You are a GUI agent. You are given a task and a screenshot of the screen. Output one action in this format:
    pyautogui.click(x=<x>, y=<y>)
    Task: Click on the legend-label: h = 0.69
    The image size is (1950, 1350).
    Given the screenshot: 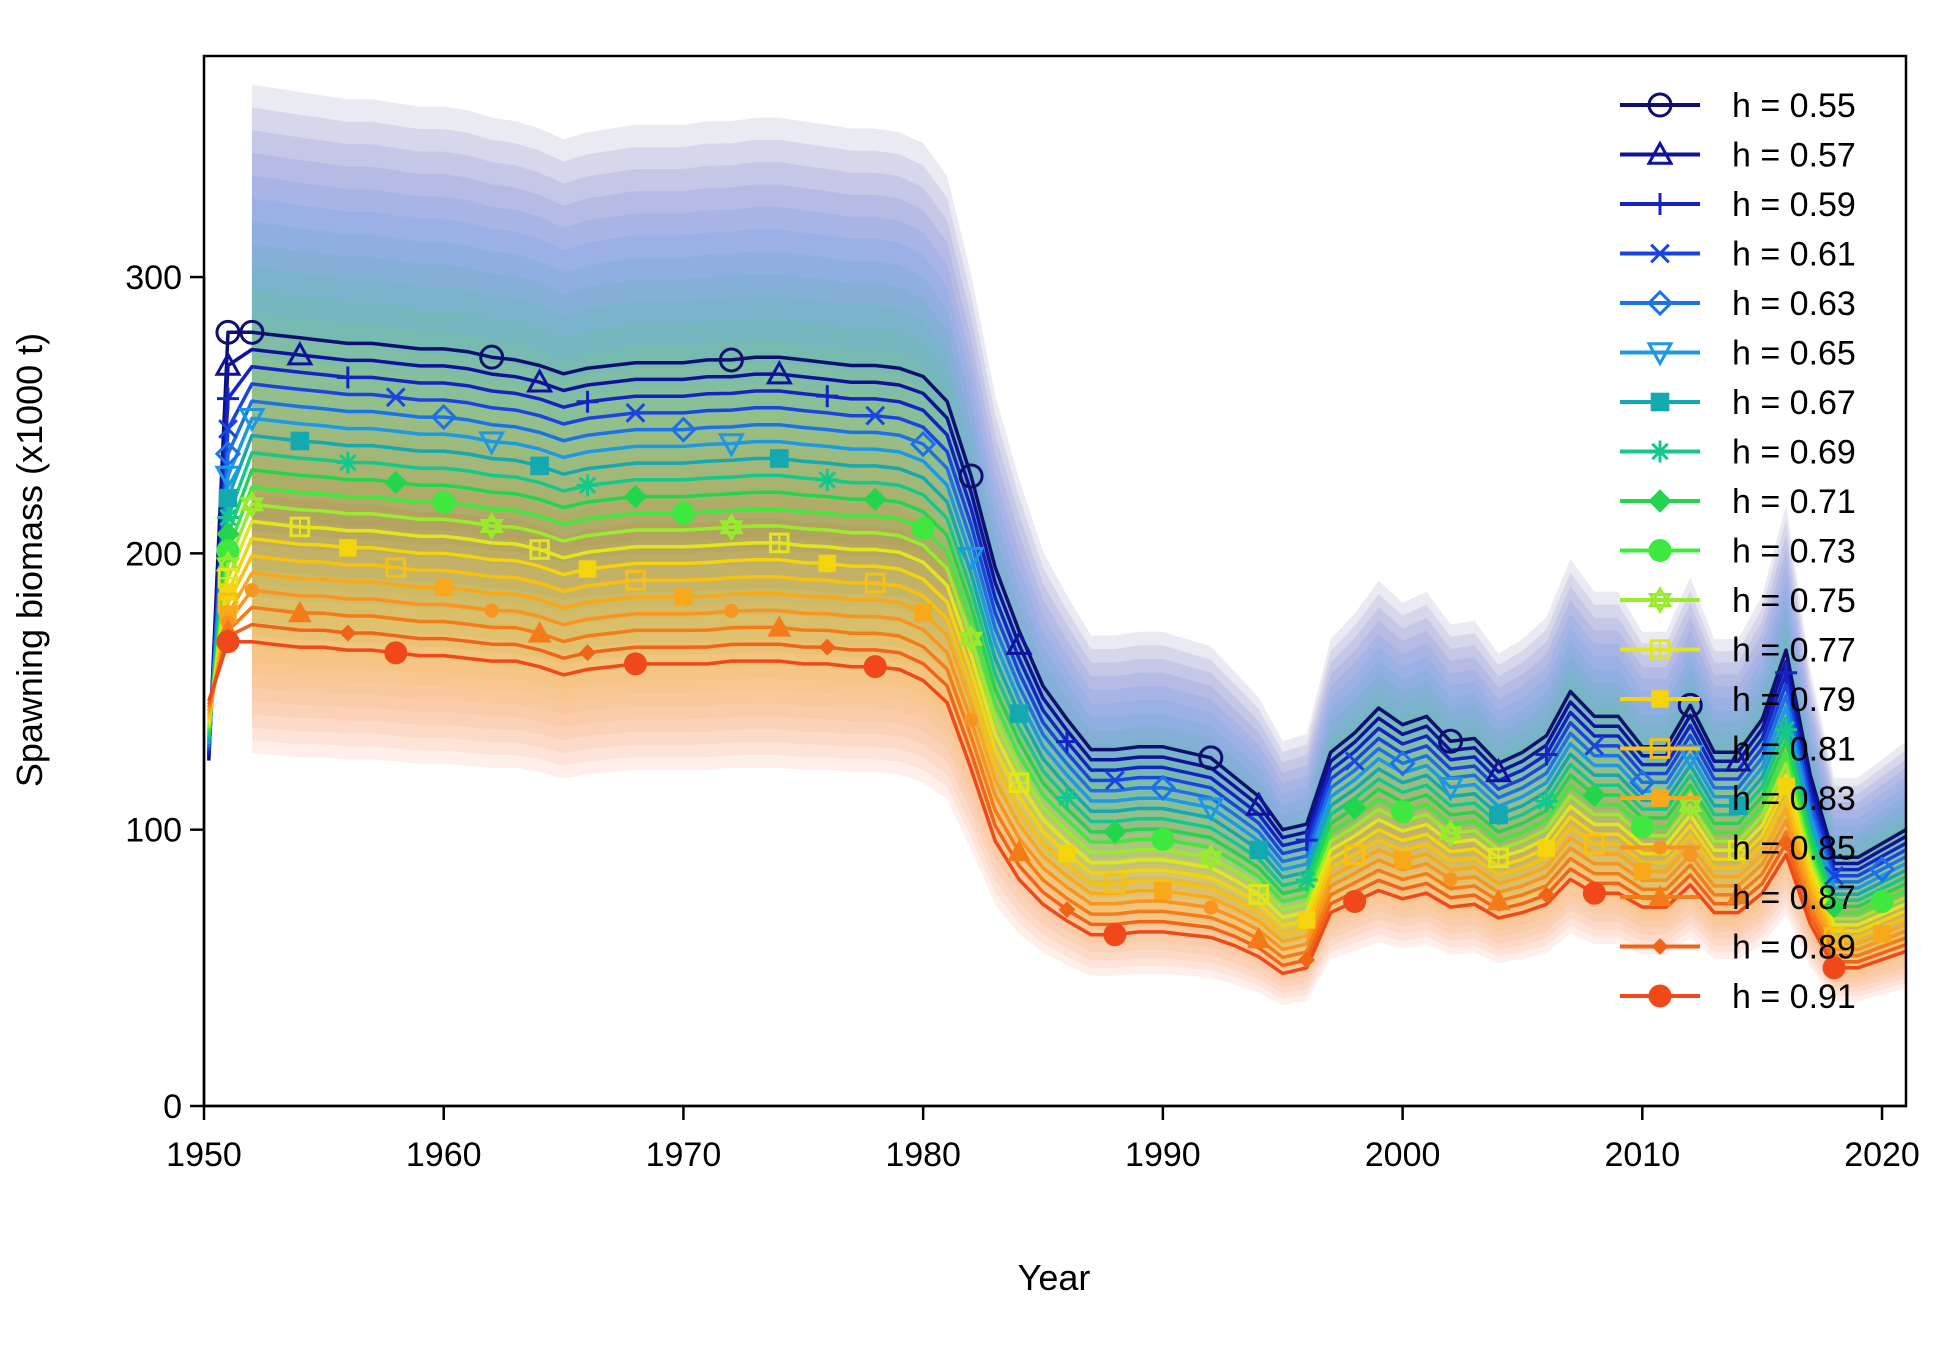 What is the action you would take?
    pyautogui.click(x=1794, y=453)
    